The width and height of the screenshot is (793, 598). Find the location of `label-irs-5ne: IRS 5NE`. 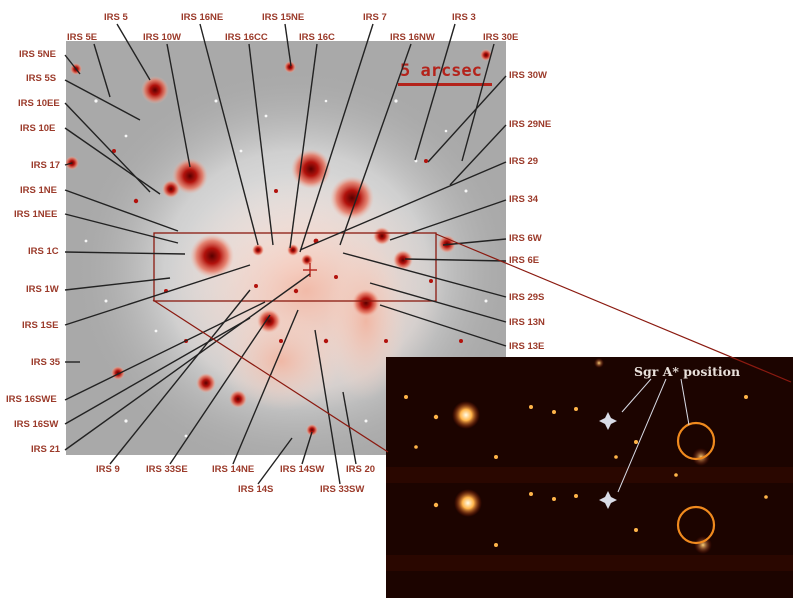

label-irs-5ne: IRS 5NE is located at coordinates (37, 54).